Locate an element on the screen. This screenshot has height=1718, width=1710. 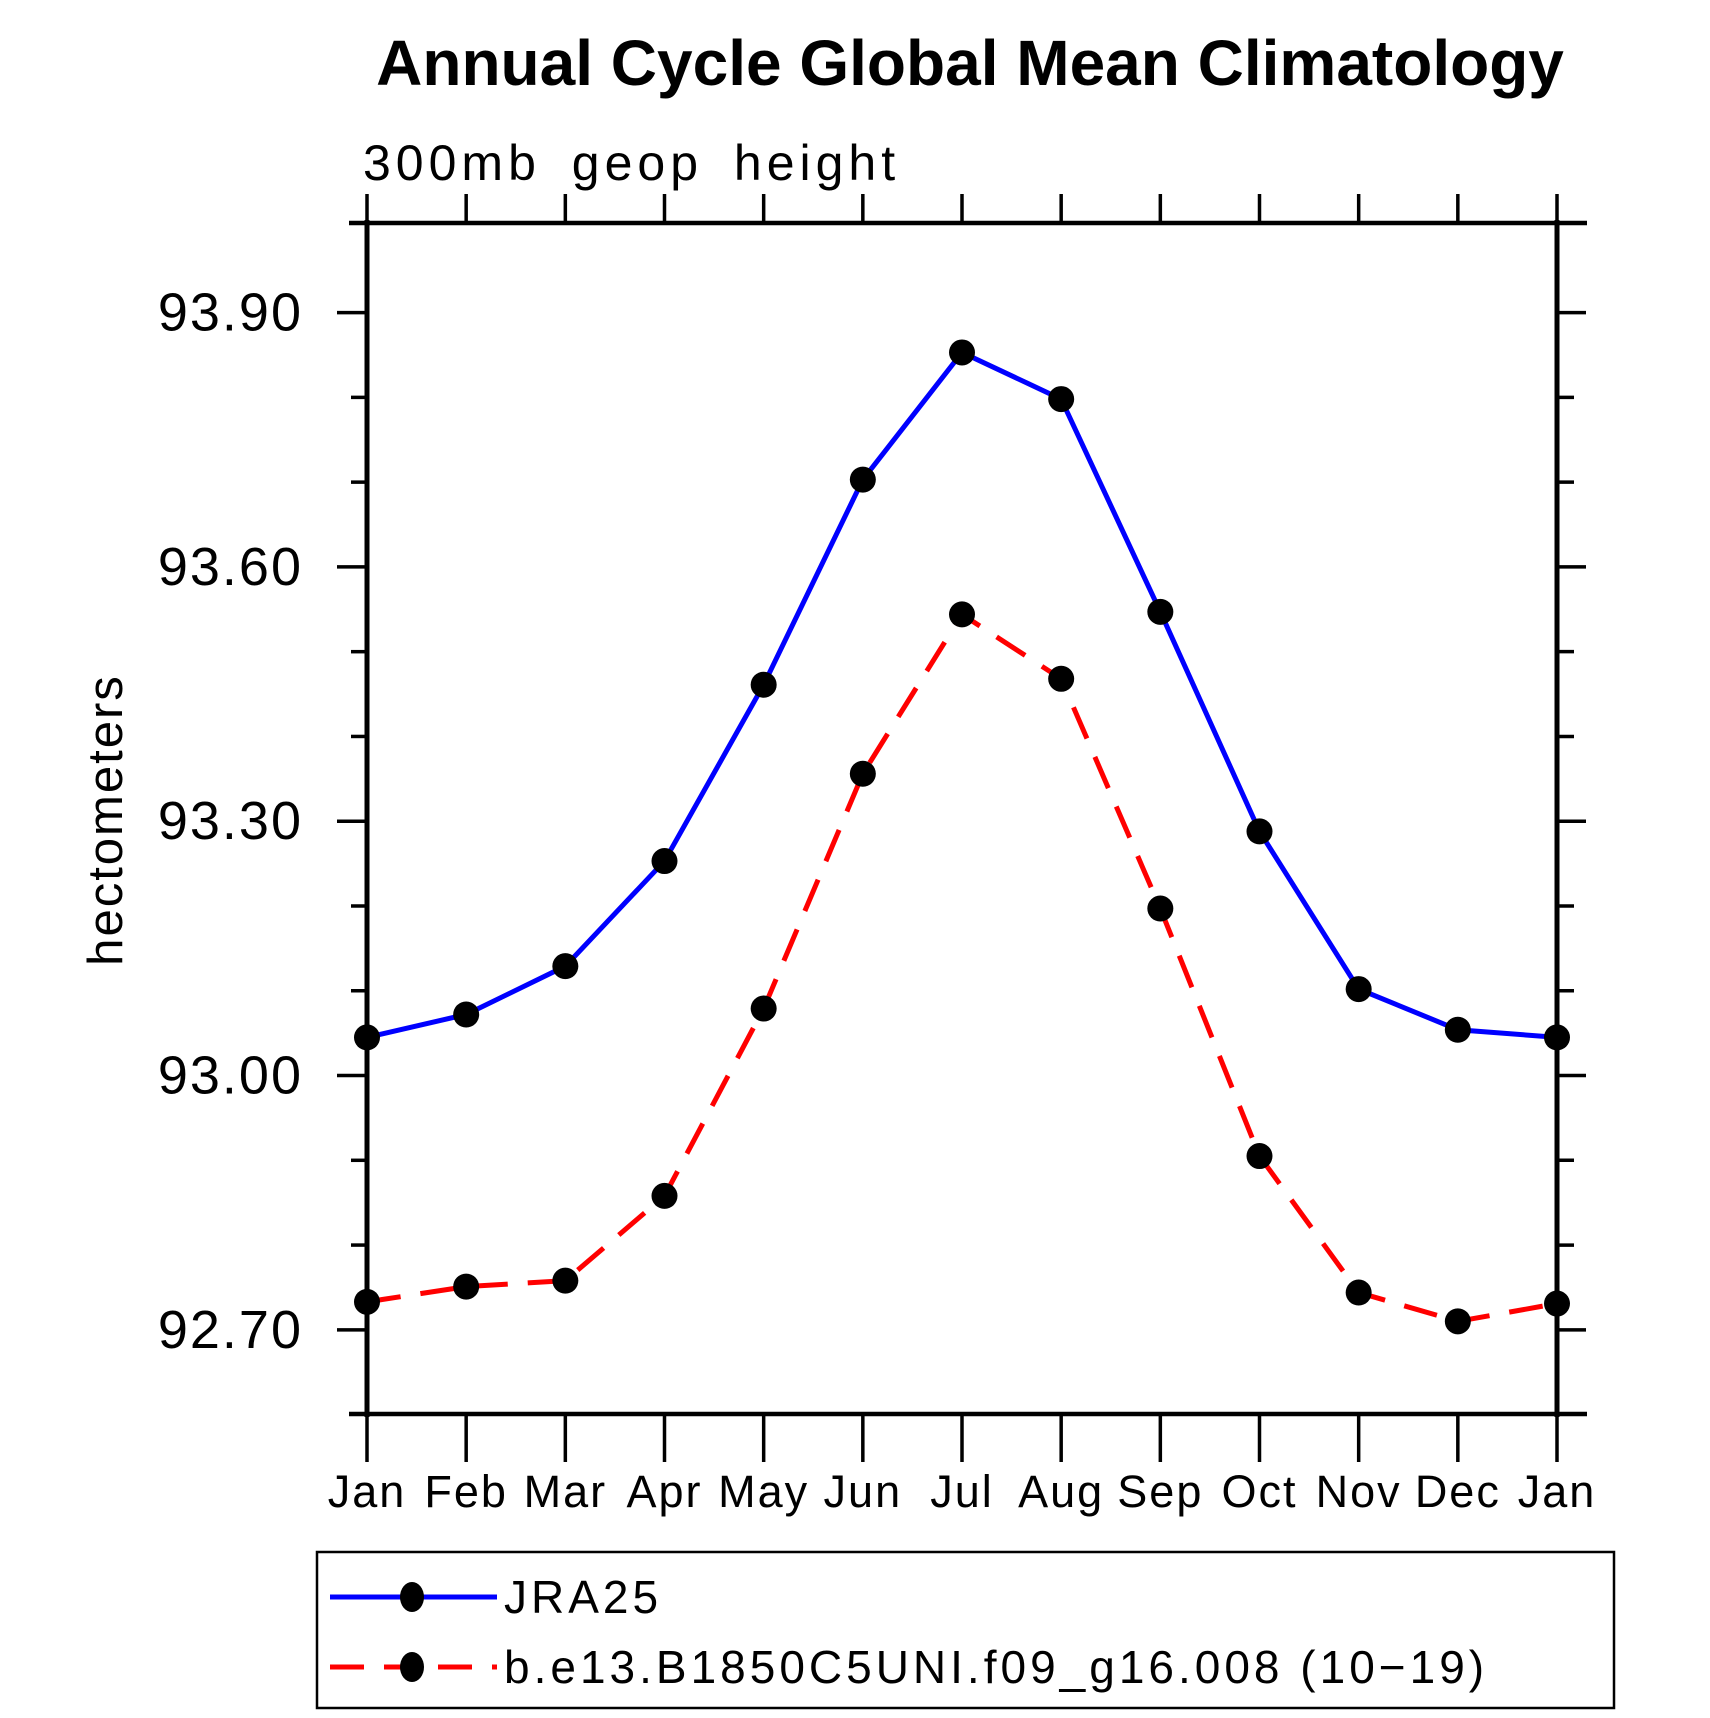
legend-label-jra25: JRA25 is located at coordinates (583, 1597).